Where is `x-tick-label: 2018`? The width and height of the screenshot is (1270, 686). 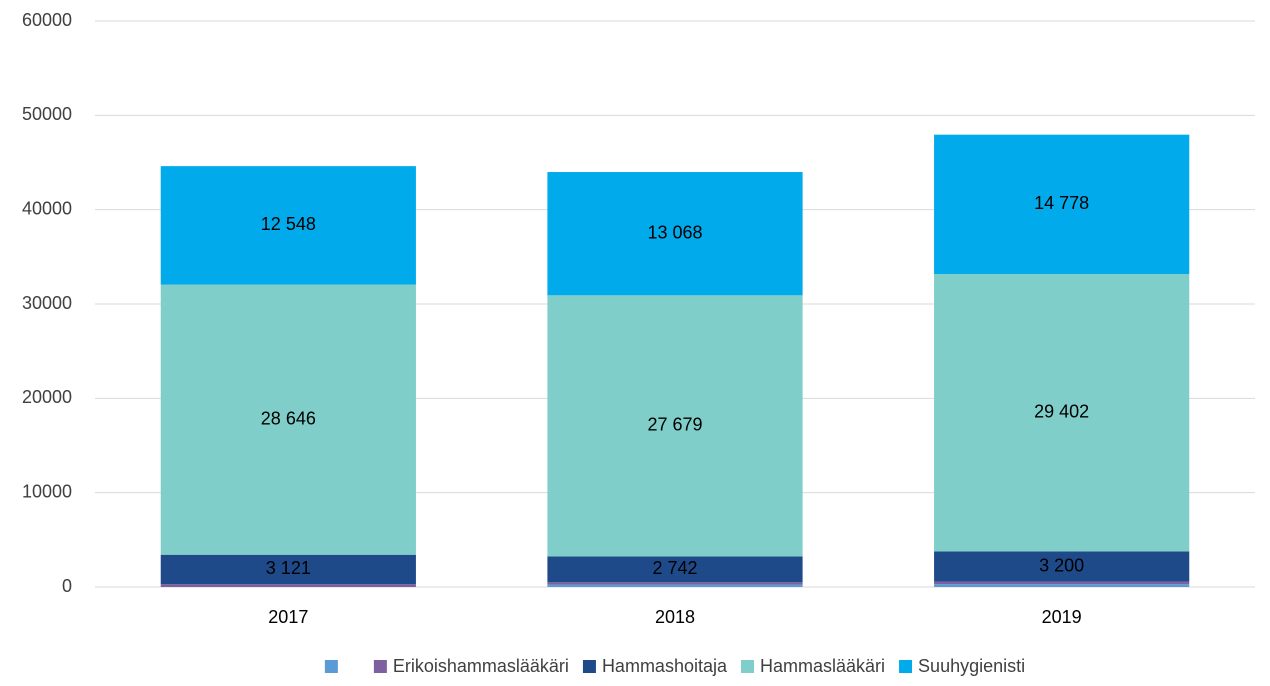 x-tick-label: 2018 is located at coordinates (675, 617).